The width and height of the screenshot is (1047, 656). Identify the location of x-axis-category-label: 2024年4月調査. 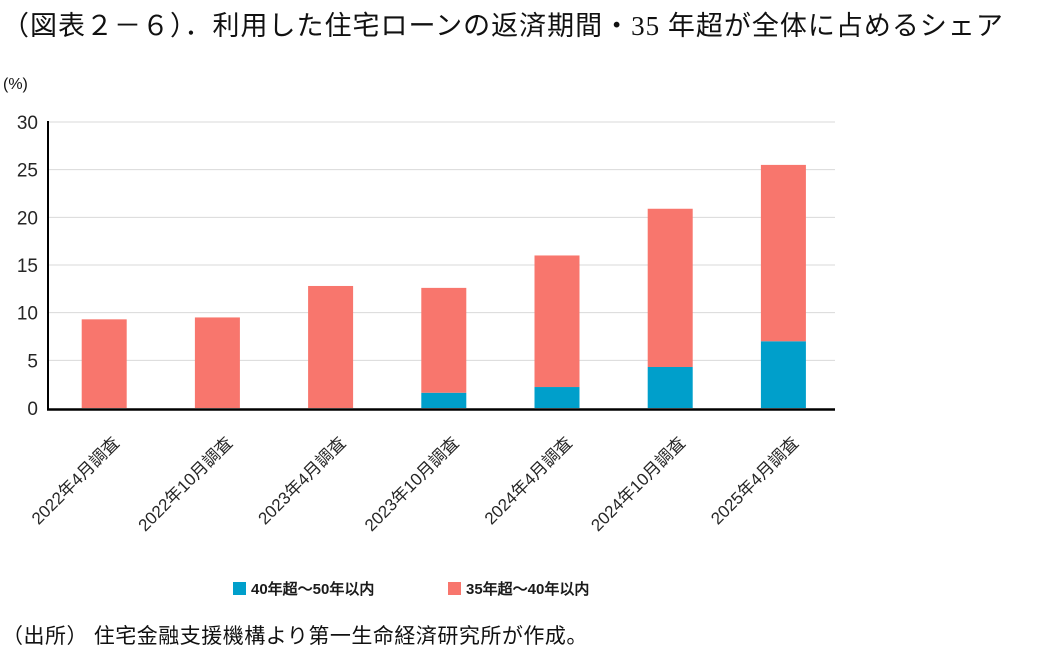
(528, 480).